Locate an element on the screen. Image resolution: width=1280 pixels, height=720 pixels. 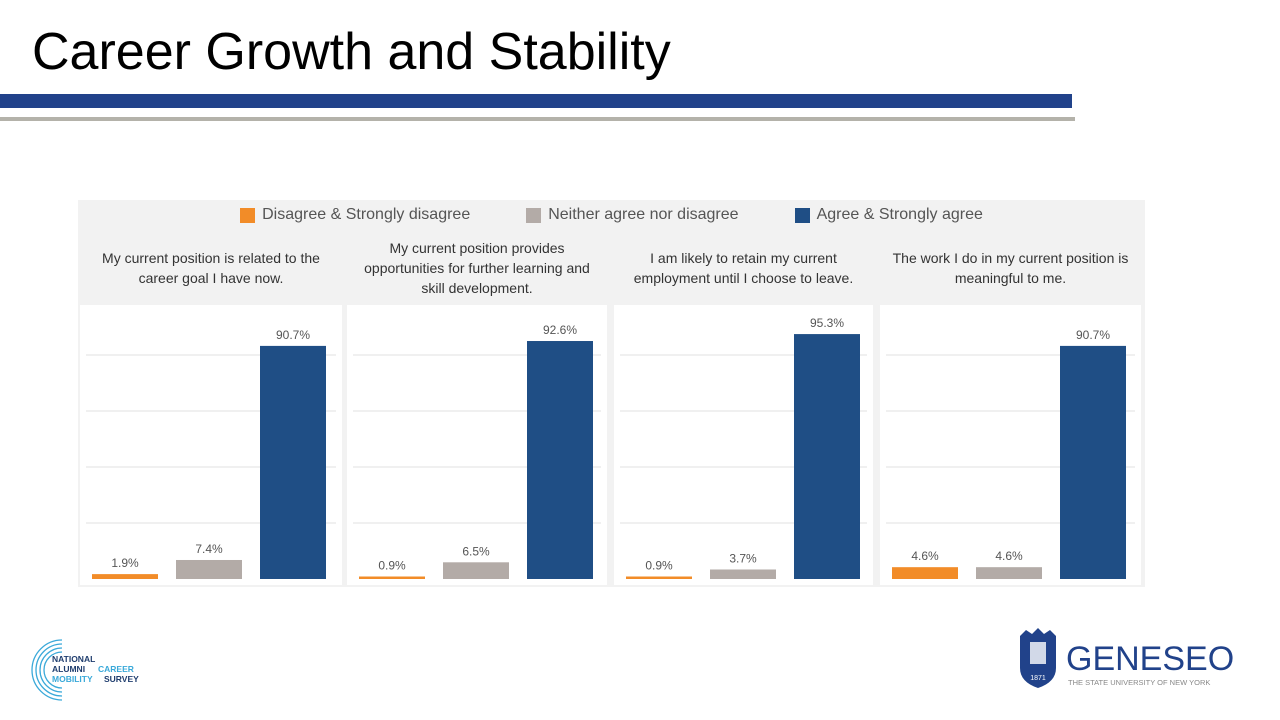
logo-text: MOBILITY is located at coordinates (72, 679).